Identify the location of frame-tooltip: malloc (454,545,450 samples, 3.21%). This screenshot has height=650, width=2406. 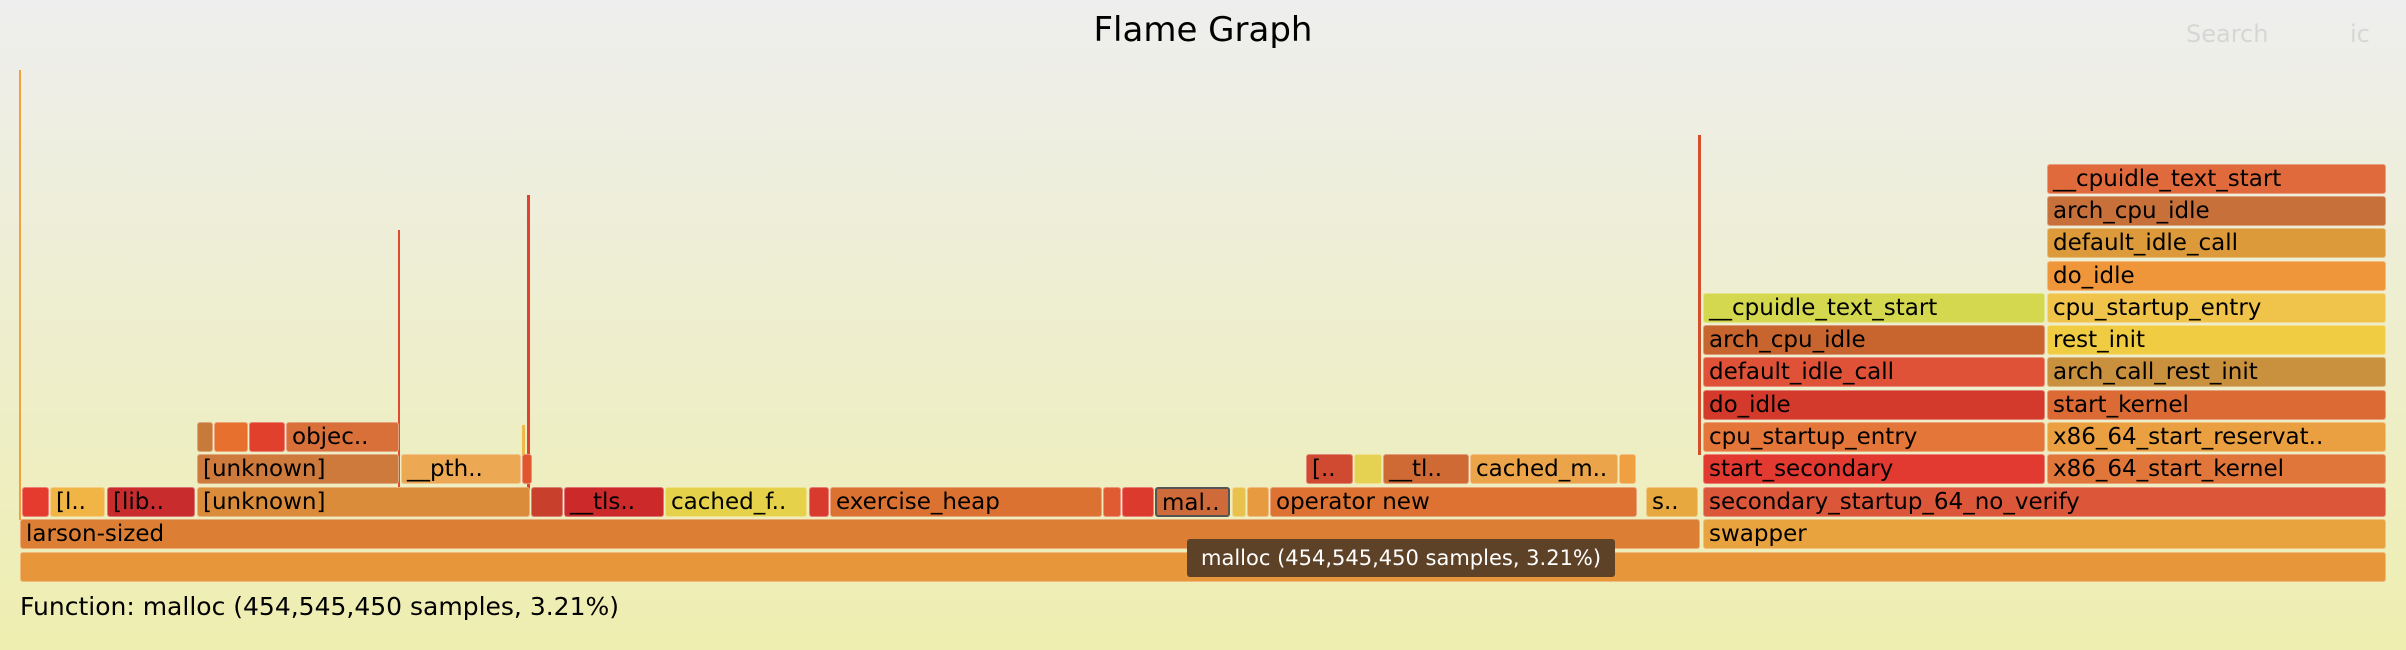
(1401, 558).